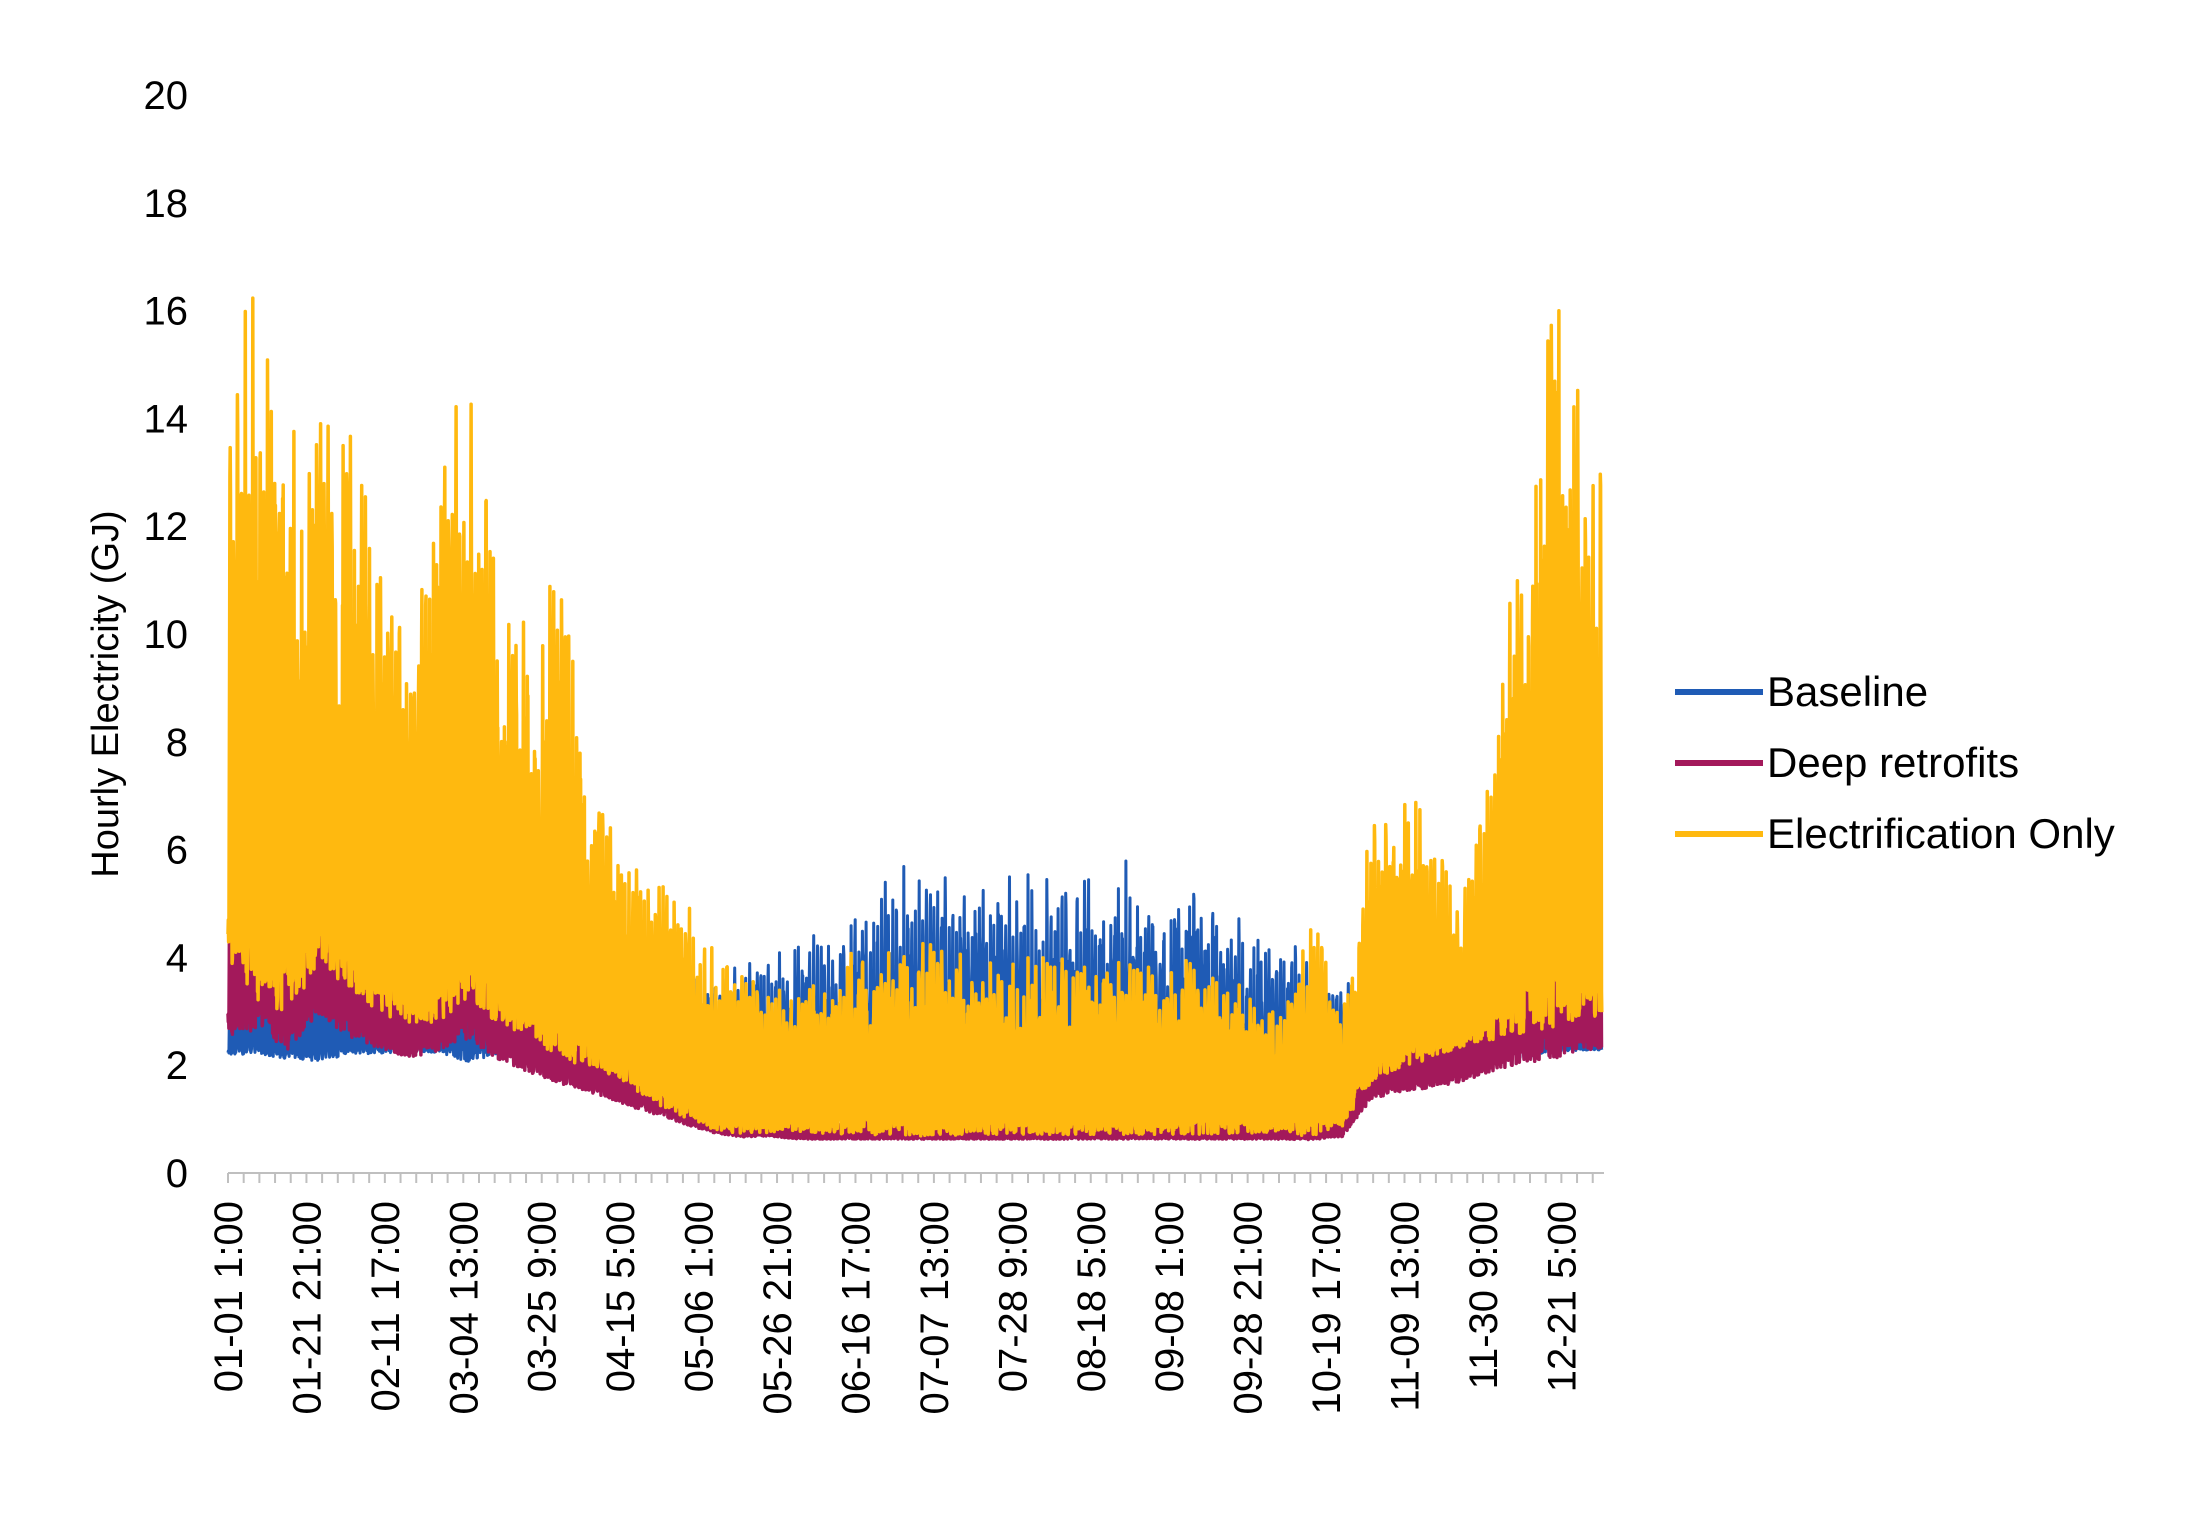 This screenshot has width=2205, height=1539. What do you see at coordinates (543, 1296) in the screenshot?
I see `x-tick-label: 03-25 9:00` at bounding box center [543, 1296].